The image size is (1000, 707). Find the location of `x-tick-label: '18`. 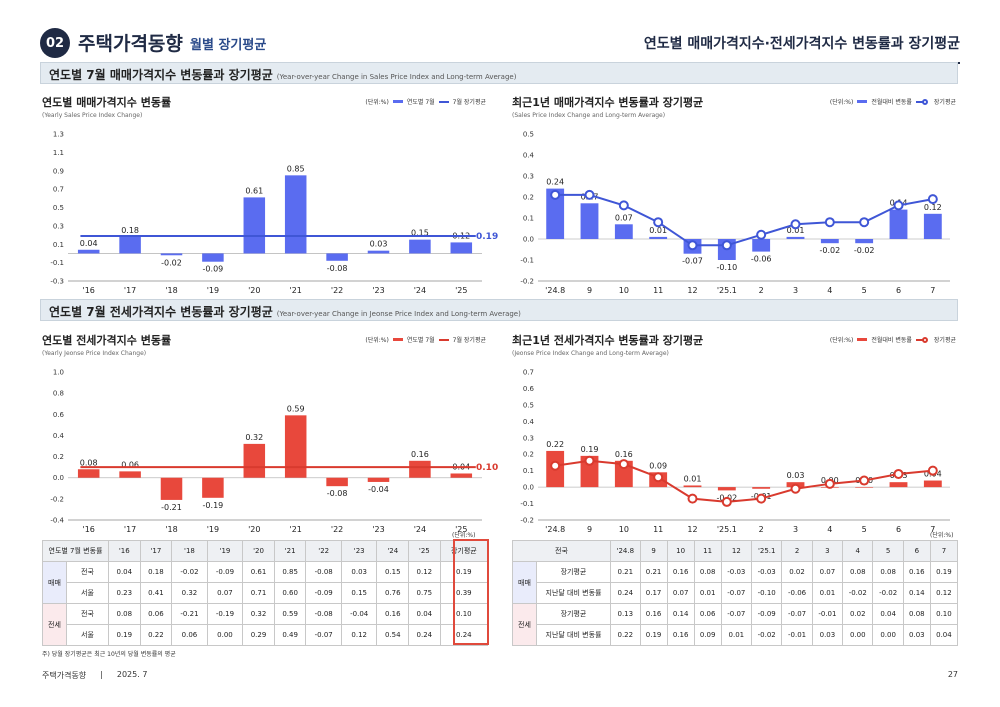

x-tick-label: '18 is located at coordinates (171, 290).